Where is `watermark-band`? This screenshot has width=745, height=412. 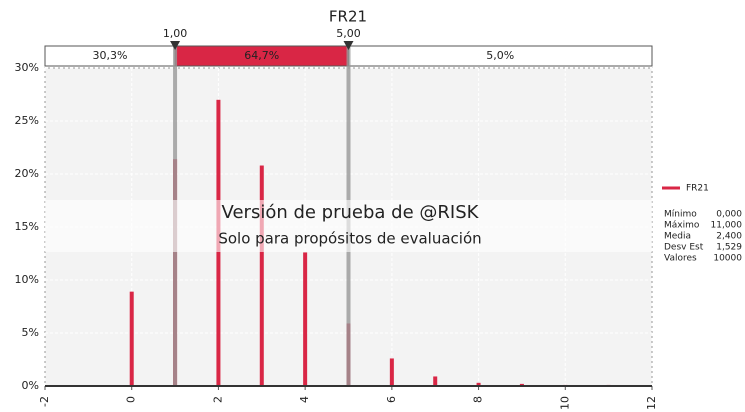 watermark-band is located at coordinates (348, 226).